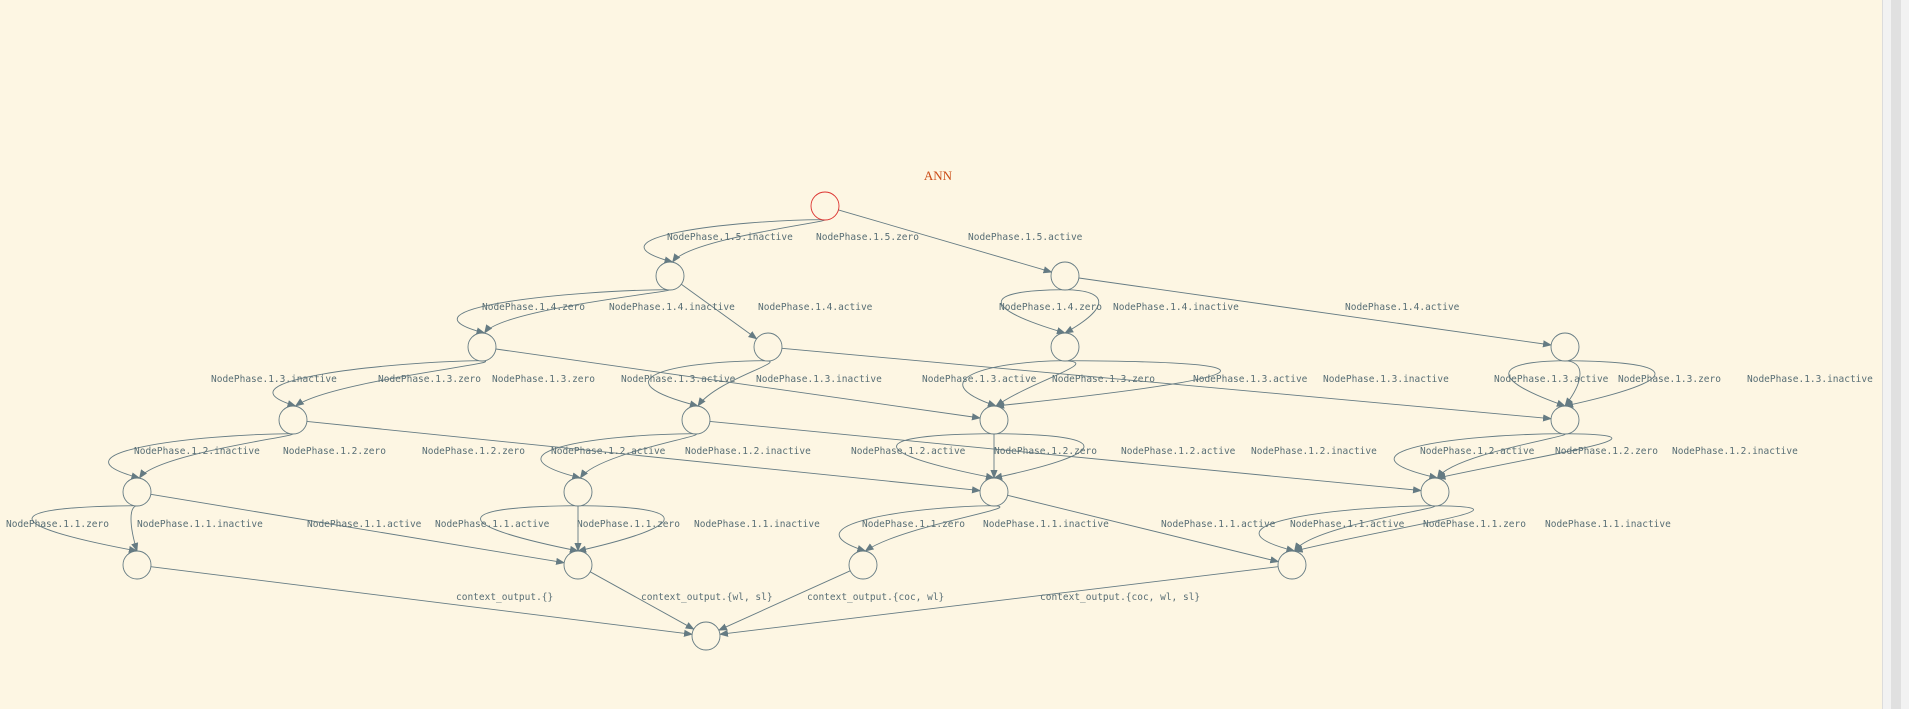 The height and width of the screenshot is (709, 1909). What do you see at coordinates (358, 529) in the screenshot?
I see `edge-n11-n16` at bounding box center [358, 529].